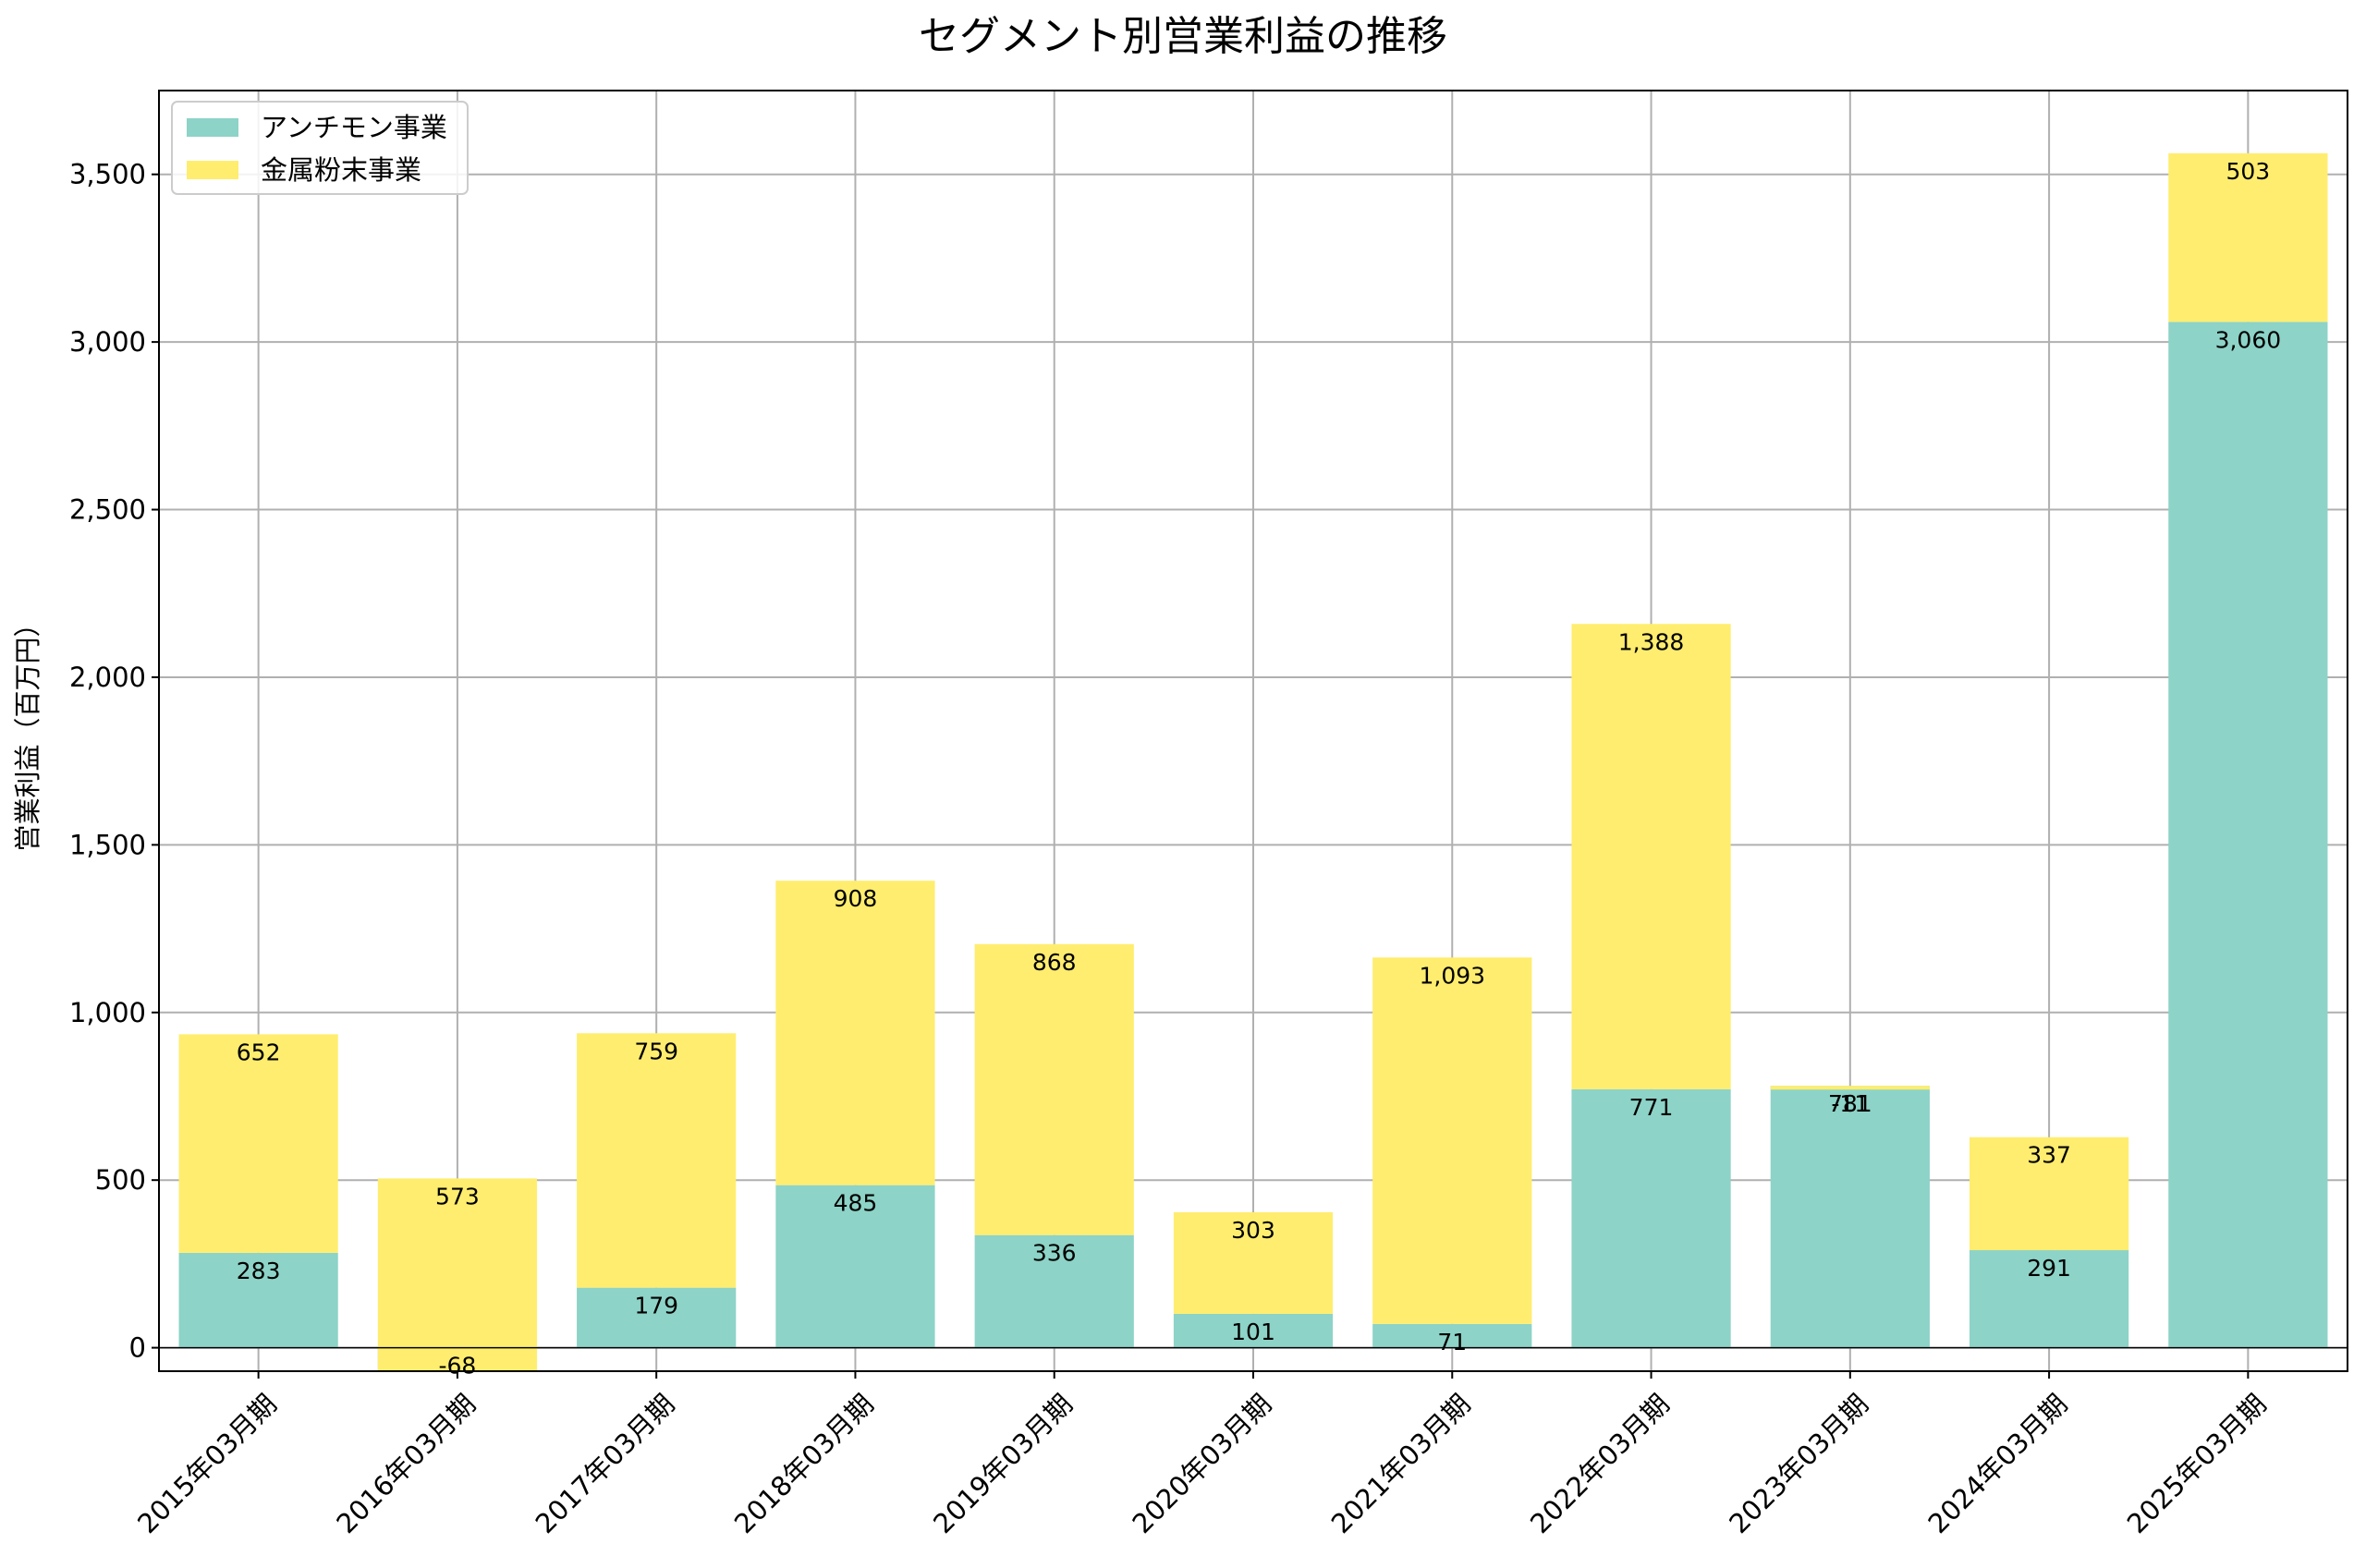 The image size is (2366, 1568). Describe the element at coordinates (354, 127) in the screenshot. I see `legend-label-antimony: アンチモン事業` at that location.